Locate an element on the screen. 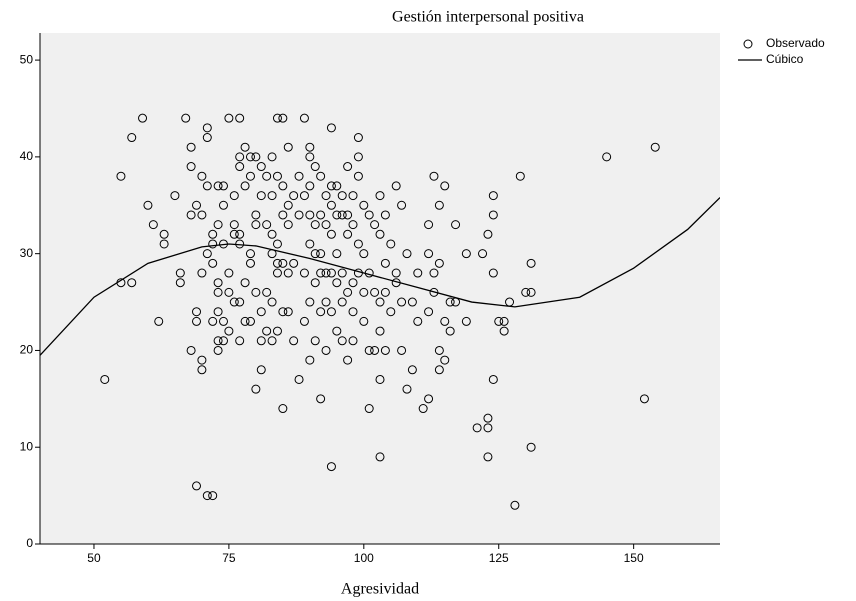 The height and width of the screenshot is (601, 856). y-tick-label: 30 is located at coordinates (27, 253).